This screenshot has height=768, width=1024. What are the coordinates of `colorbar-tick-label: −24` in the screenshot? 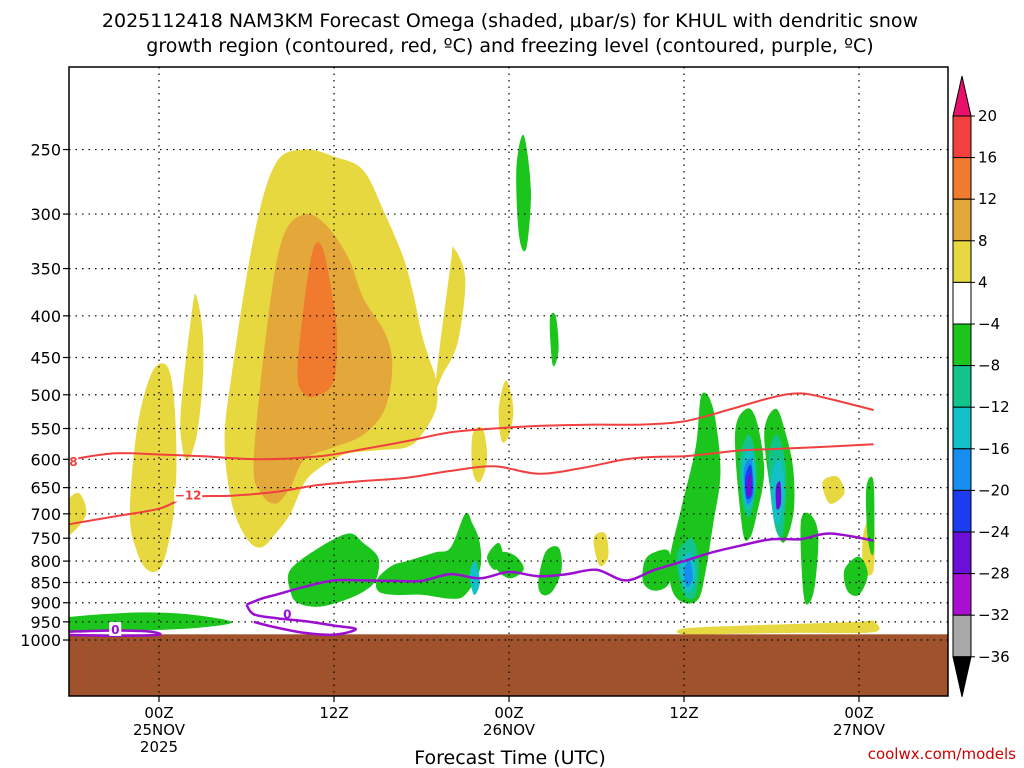 It's located at (994, 532).